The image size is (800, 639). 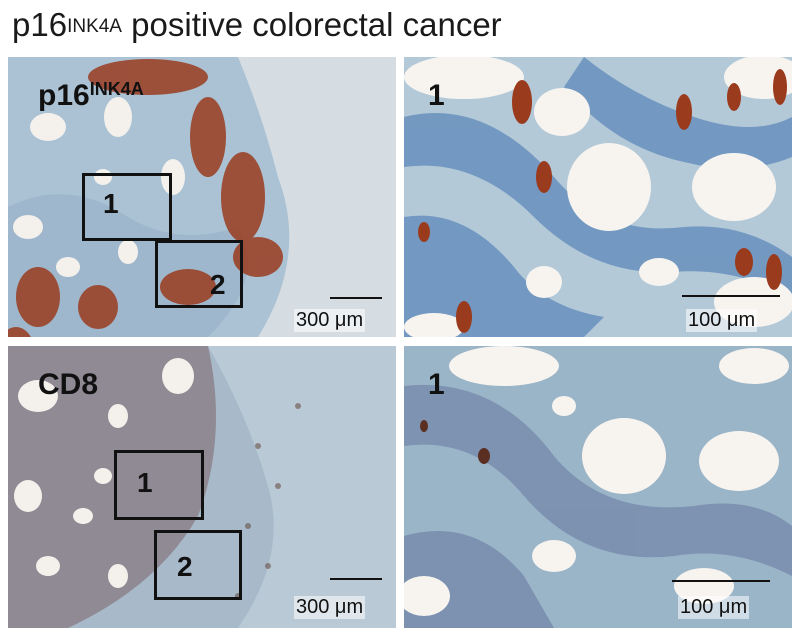 I want to click on panel-label-p16: p16INK4A, so click(x=91, y=95).